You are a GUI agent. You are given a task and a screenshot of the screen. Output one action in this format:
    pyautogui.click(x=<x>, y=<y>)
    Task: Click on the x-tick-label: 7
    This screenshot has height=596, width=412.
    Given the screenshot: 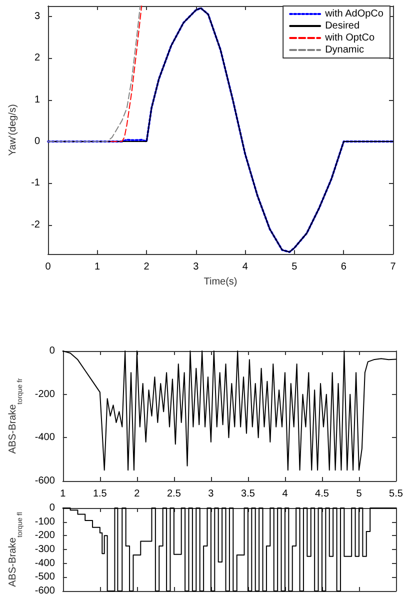 What is the action you would take?
    pyautogui.click(x=393, y=267)
    